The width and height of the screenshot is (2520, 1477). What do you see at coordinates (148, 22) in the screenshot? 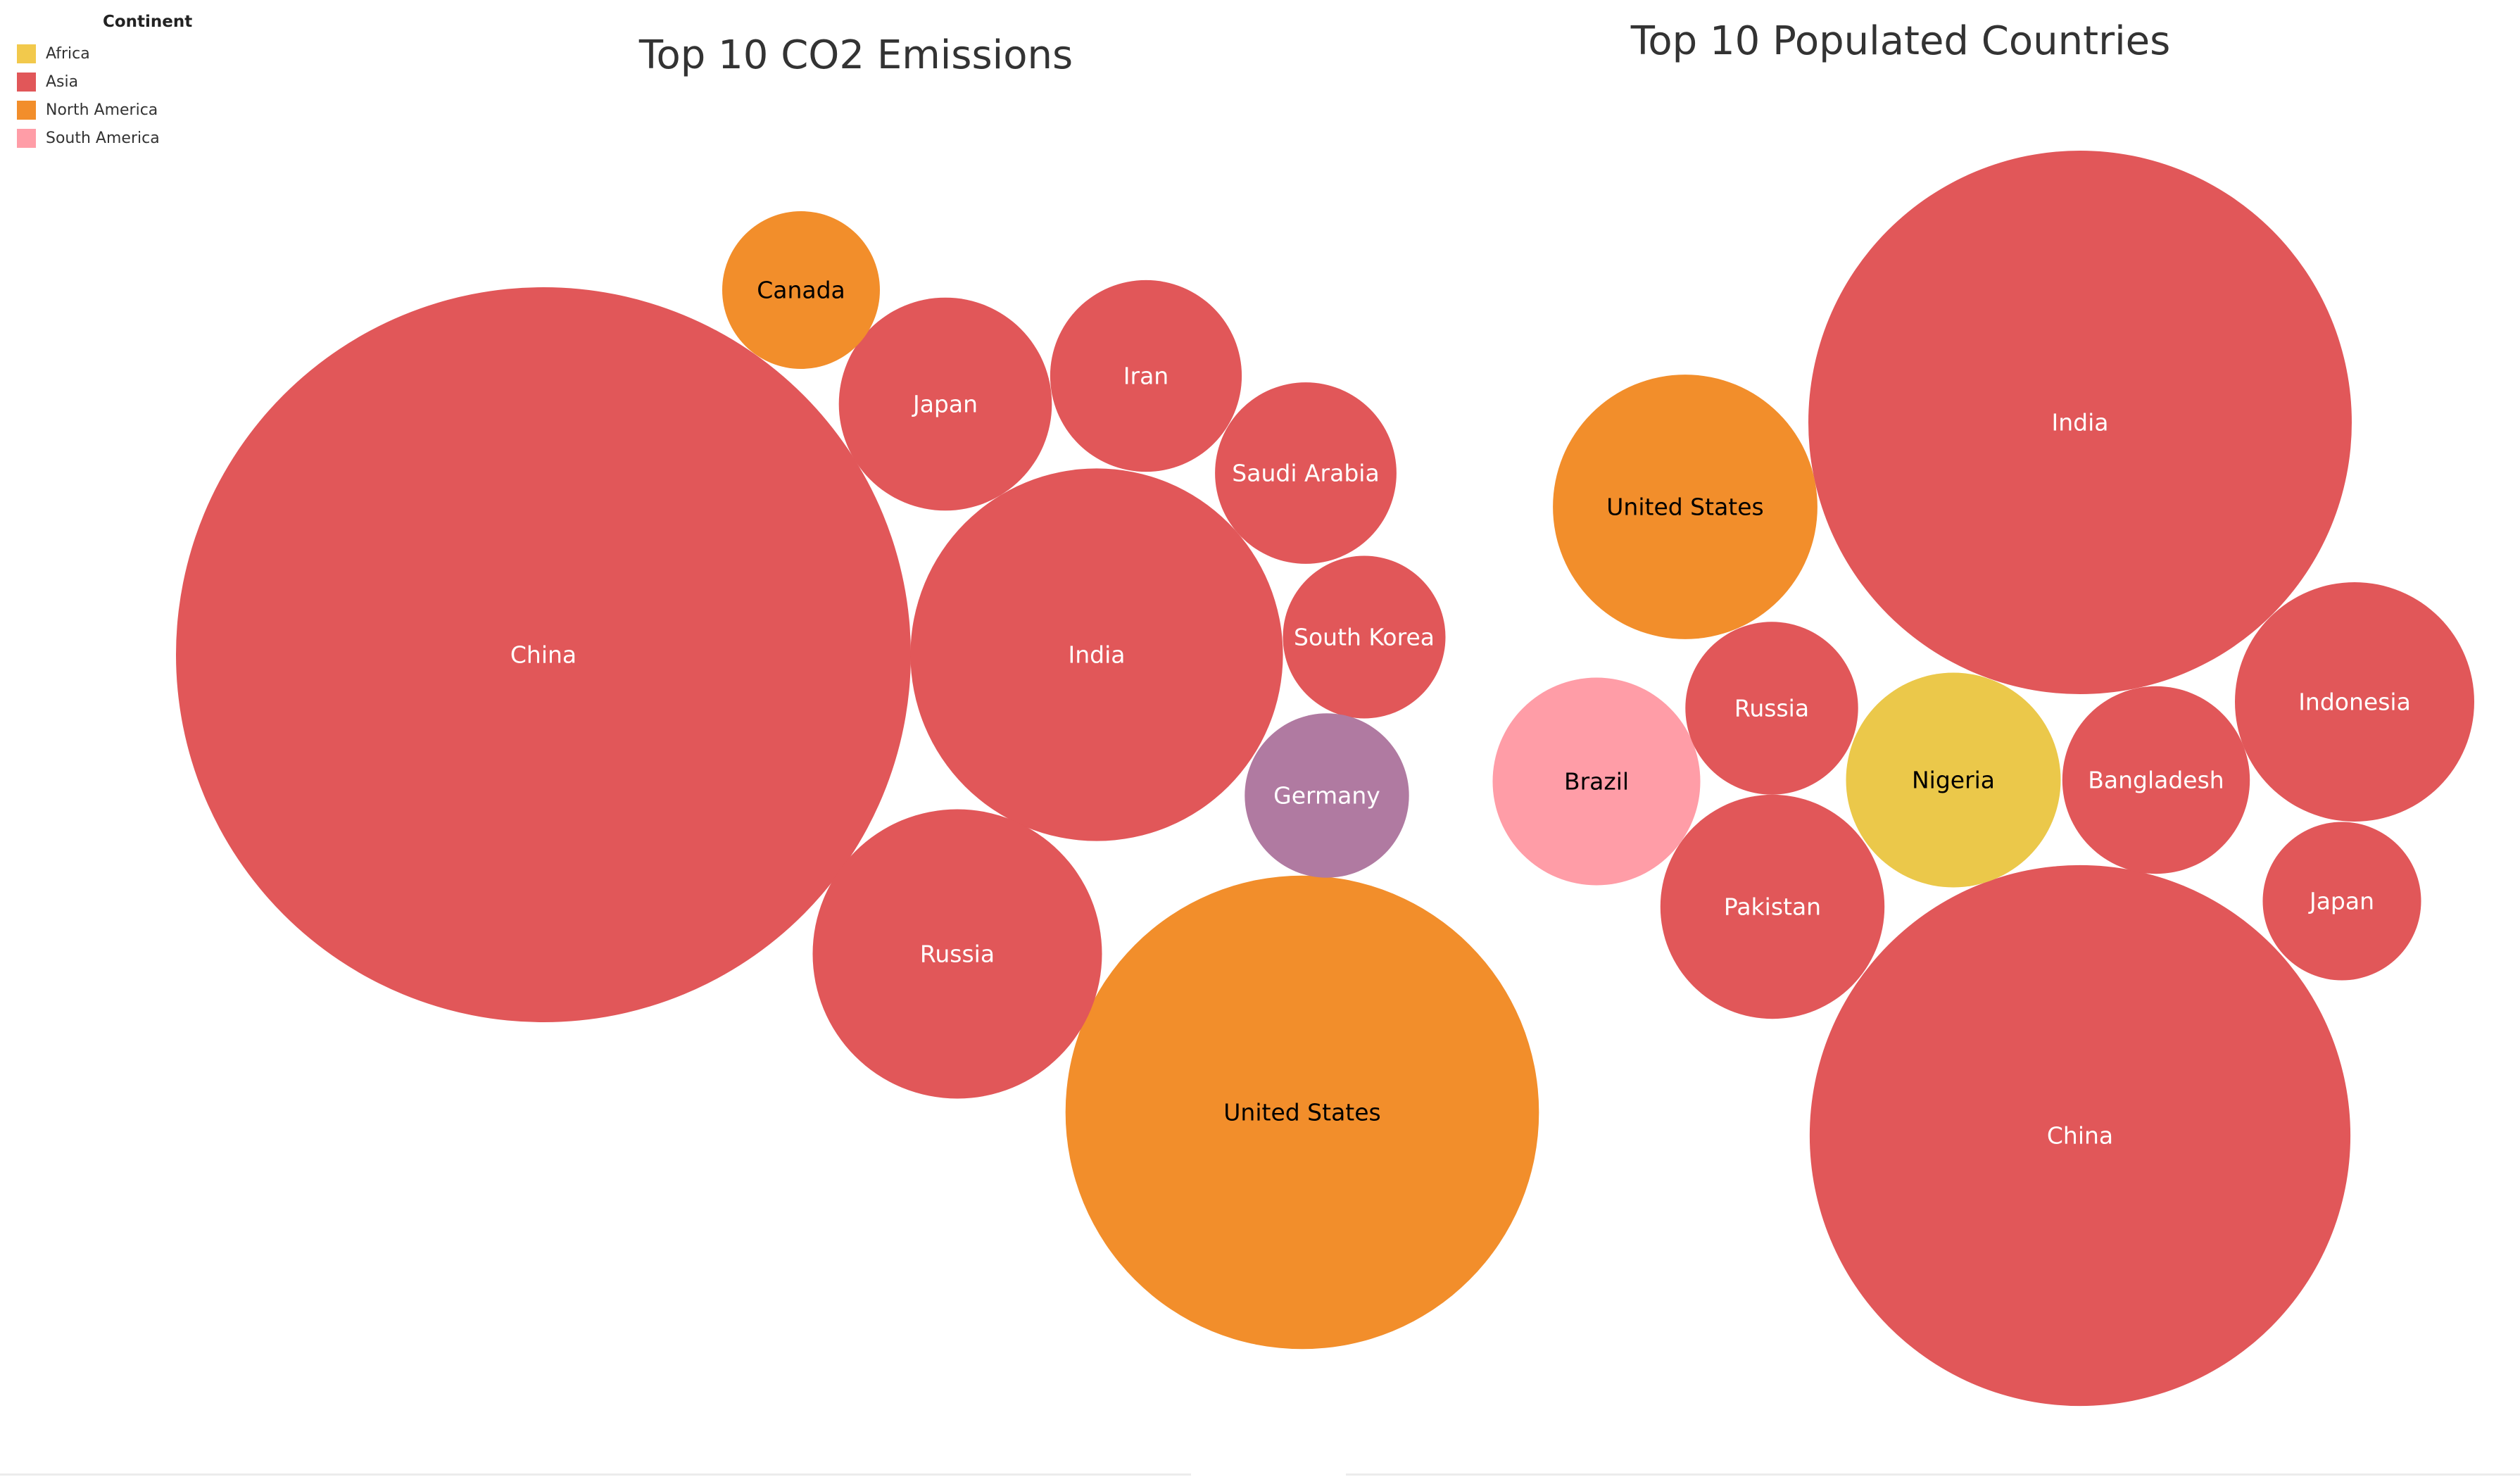
I see `legend-title: Continent` at bounding box center [148, 22].